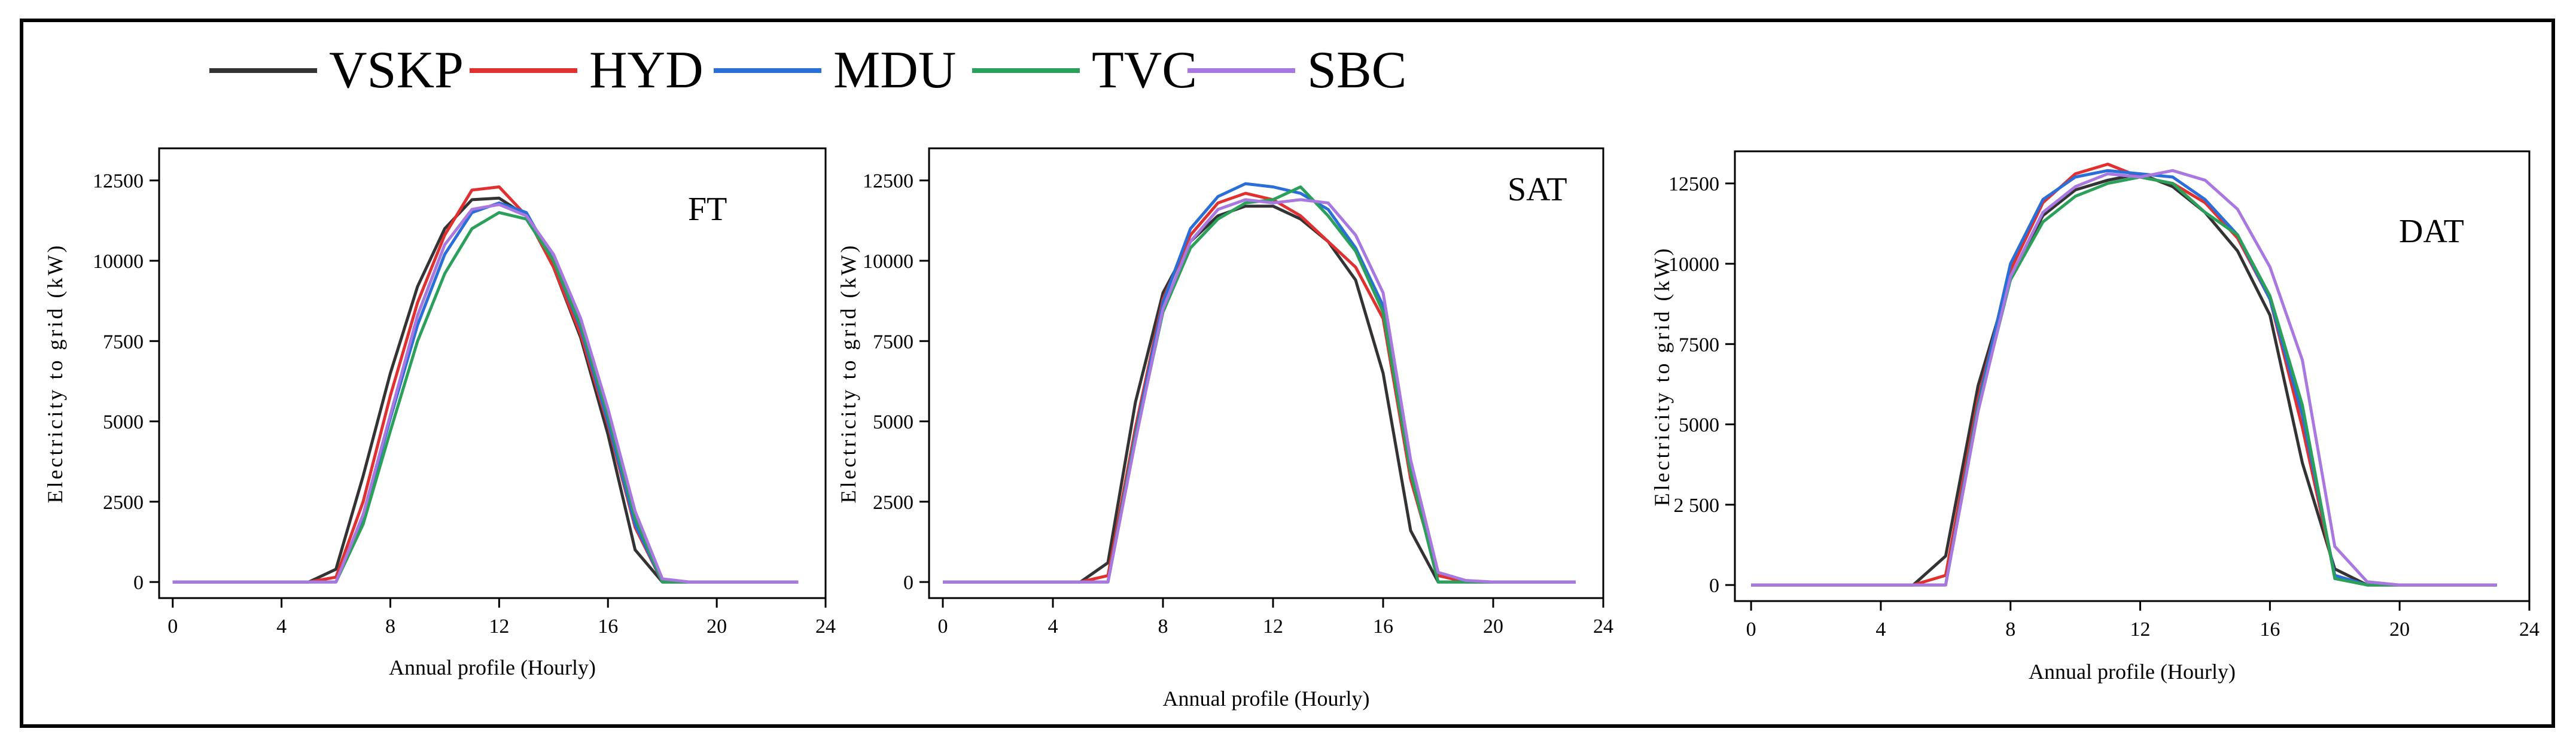 The image size is (2576, 747). What do you see at coordinates (894, 70) in the screenshot?
I see `legend-label-mdu: MDU` at bounding box center [894, 70].